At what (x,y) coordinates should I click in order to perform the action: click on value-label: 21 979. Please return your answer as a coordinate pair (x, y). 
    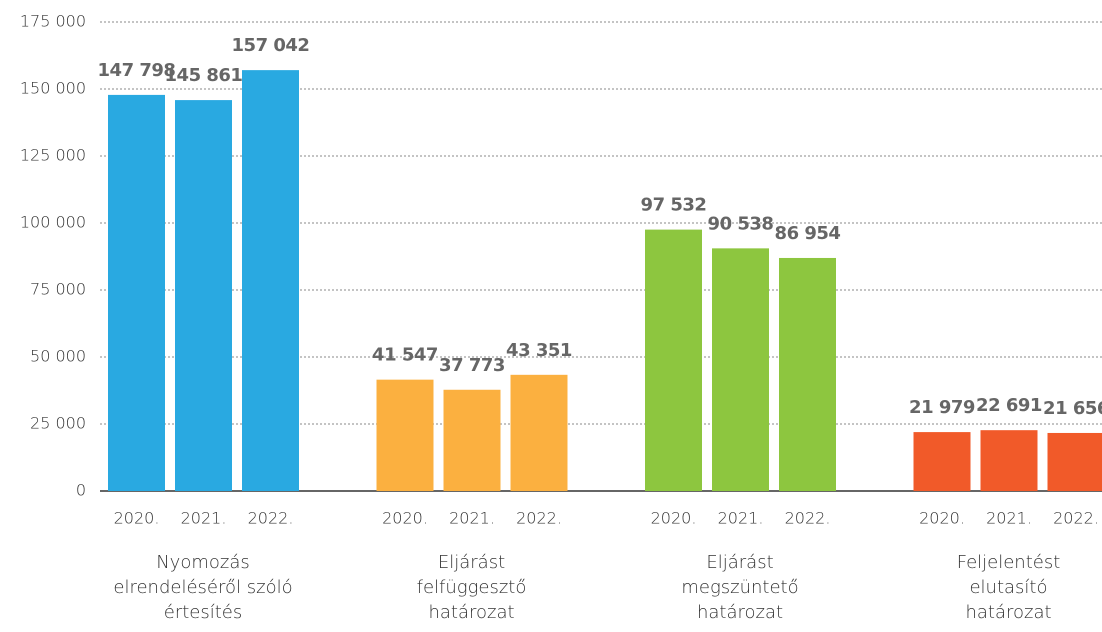
    Looking at the image, I should click on (942, 407).